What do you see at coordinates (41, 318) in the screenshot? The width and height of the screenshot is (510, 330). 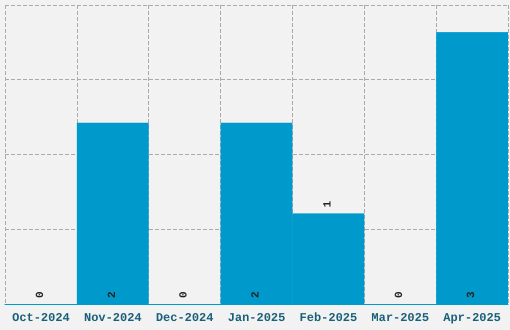 I see `x-tick-label: Oct-2024` at bounding box center [41, 318].